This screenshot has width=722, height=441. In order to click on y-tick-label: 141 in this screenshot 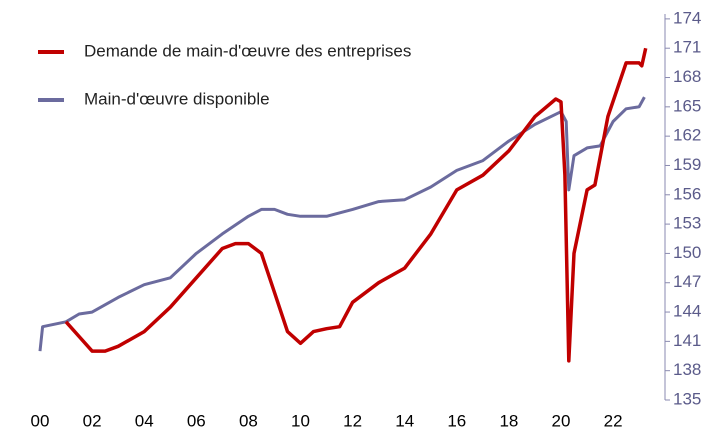, I will do `click(687, 340)`.